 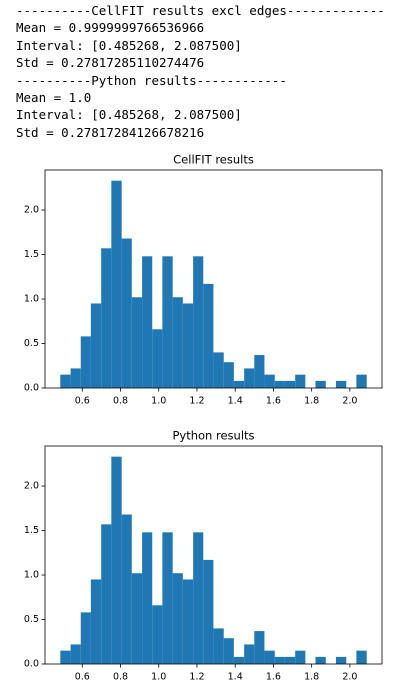 What do you see at coordinates (213, 160) in the screenshot?
I see `chart-title: CellFIT results` at bounding box center [213, 160].